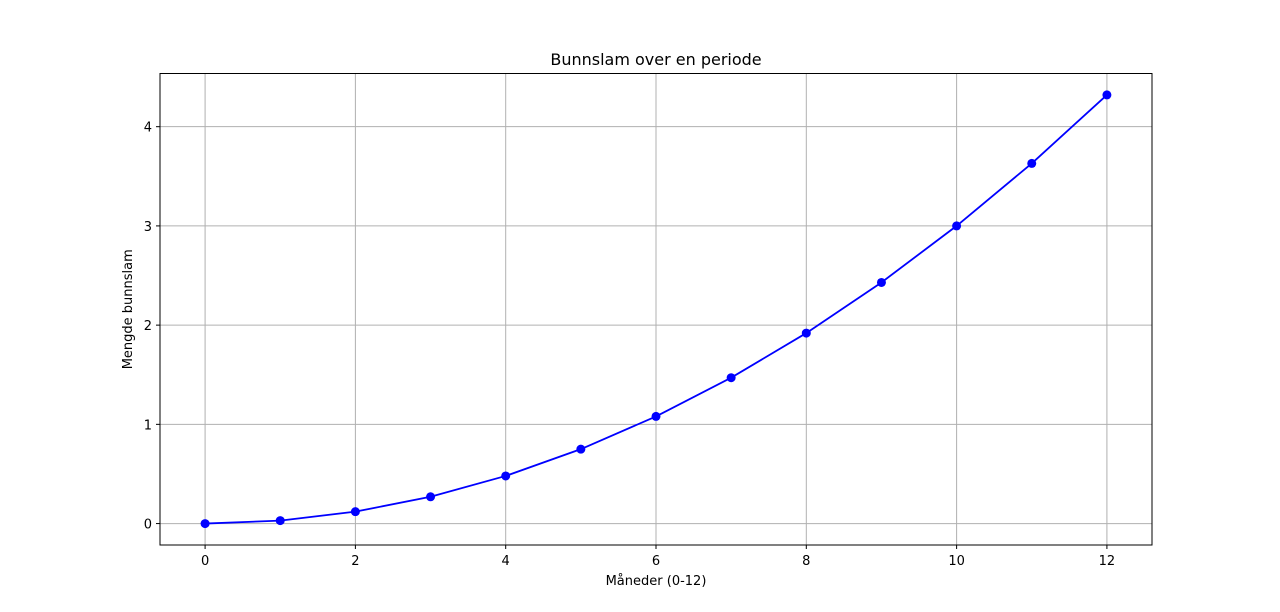  Describe the element at coordinates (148, 425) in the screenshot. I see `y-tick-label: 1` at that location.